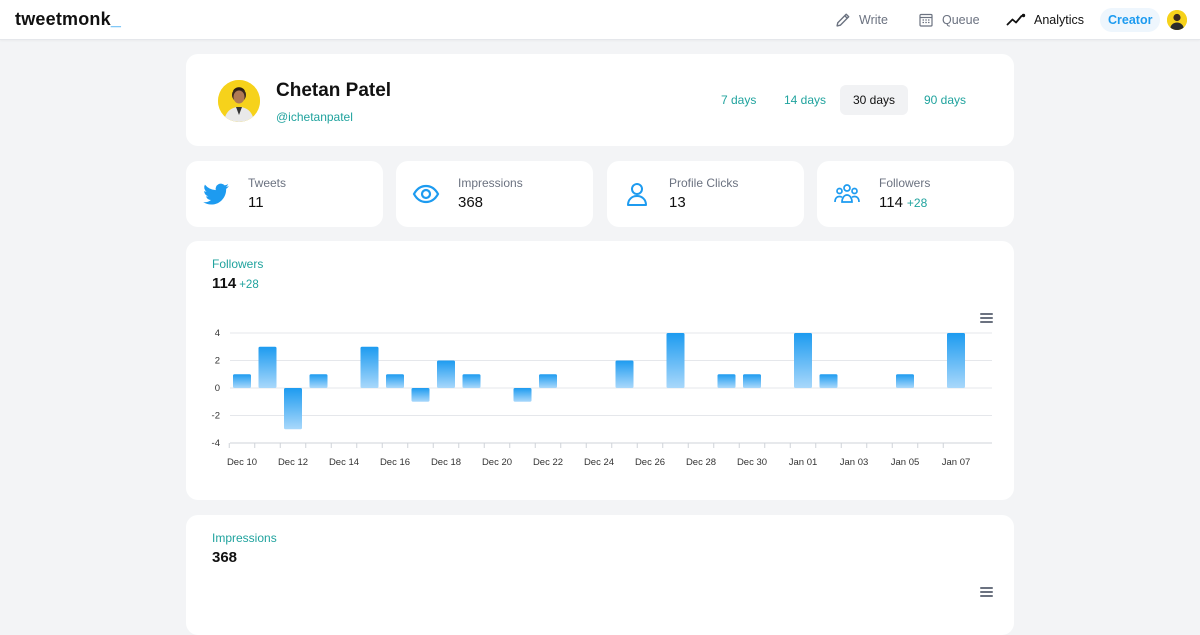  Describe the element at coordinates (216, 416) in the screenshot. I see `y-tick-label: -2` at that location.